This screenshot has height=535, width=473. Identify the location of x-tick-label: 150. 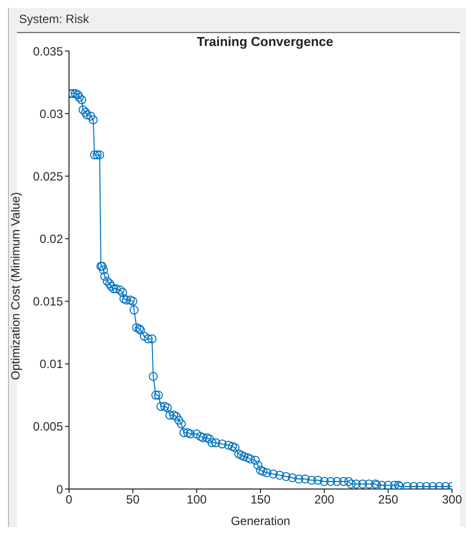
(260, 499).